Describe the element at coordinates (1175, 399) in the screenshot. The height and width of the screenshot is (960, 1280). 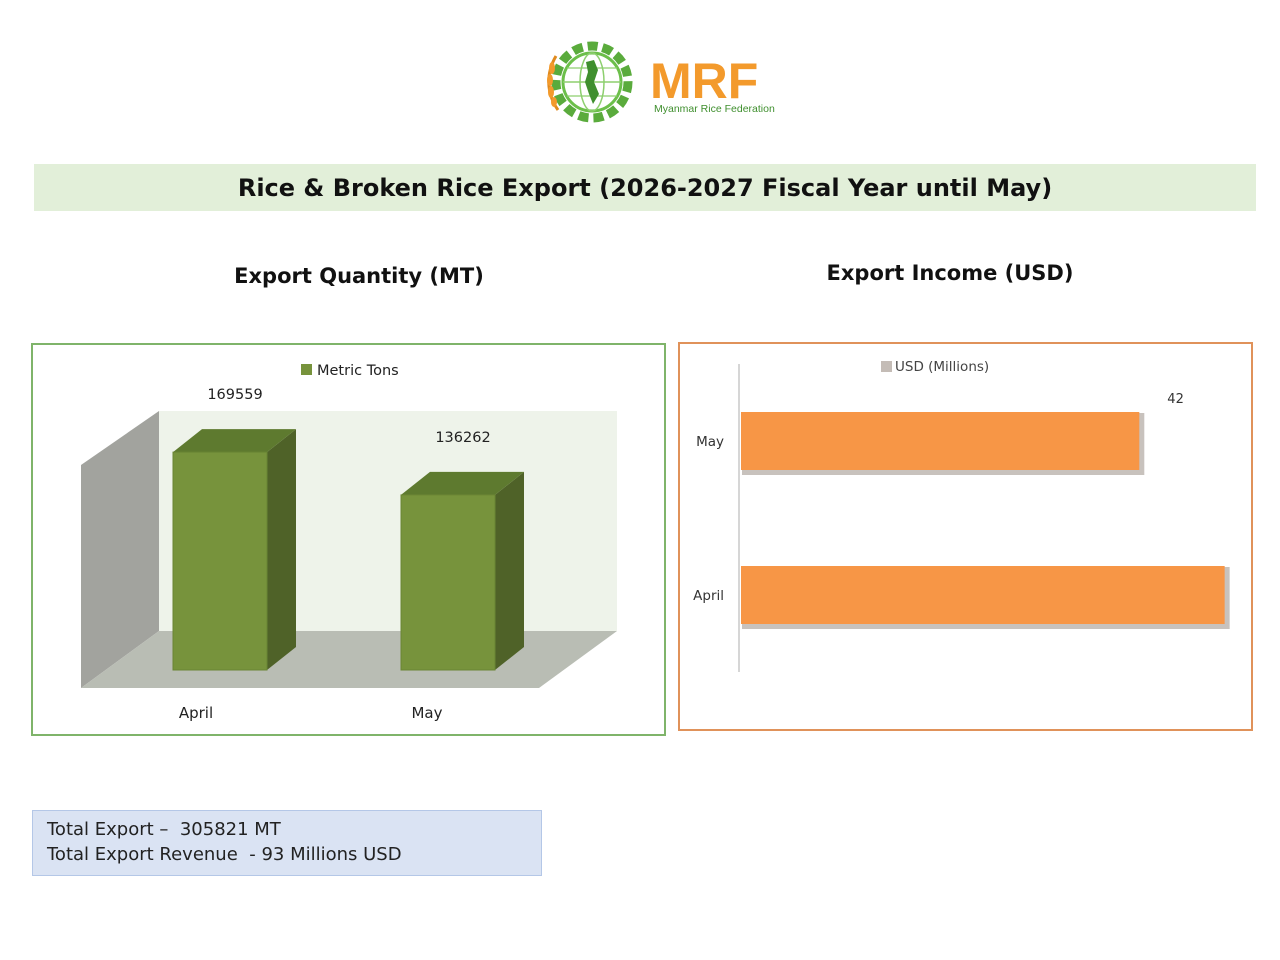
I see `data-label-may: 42` at that location.